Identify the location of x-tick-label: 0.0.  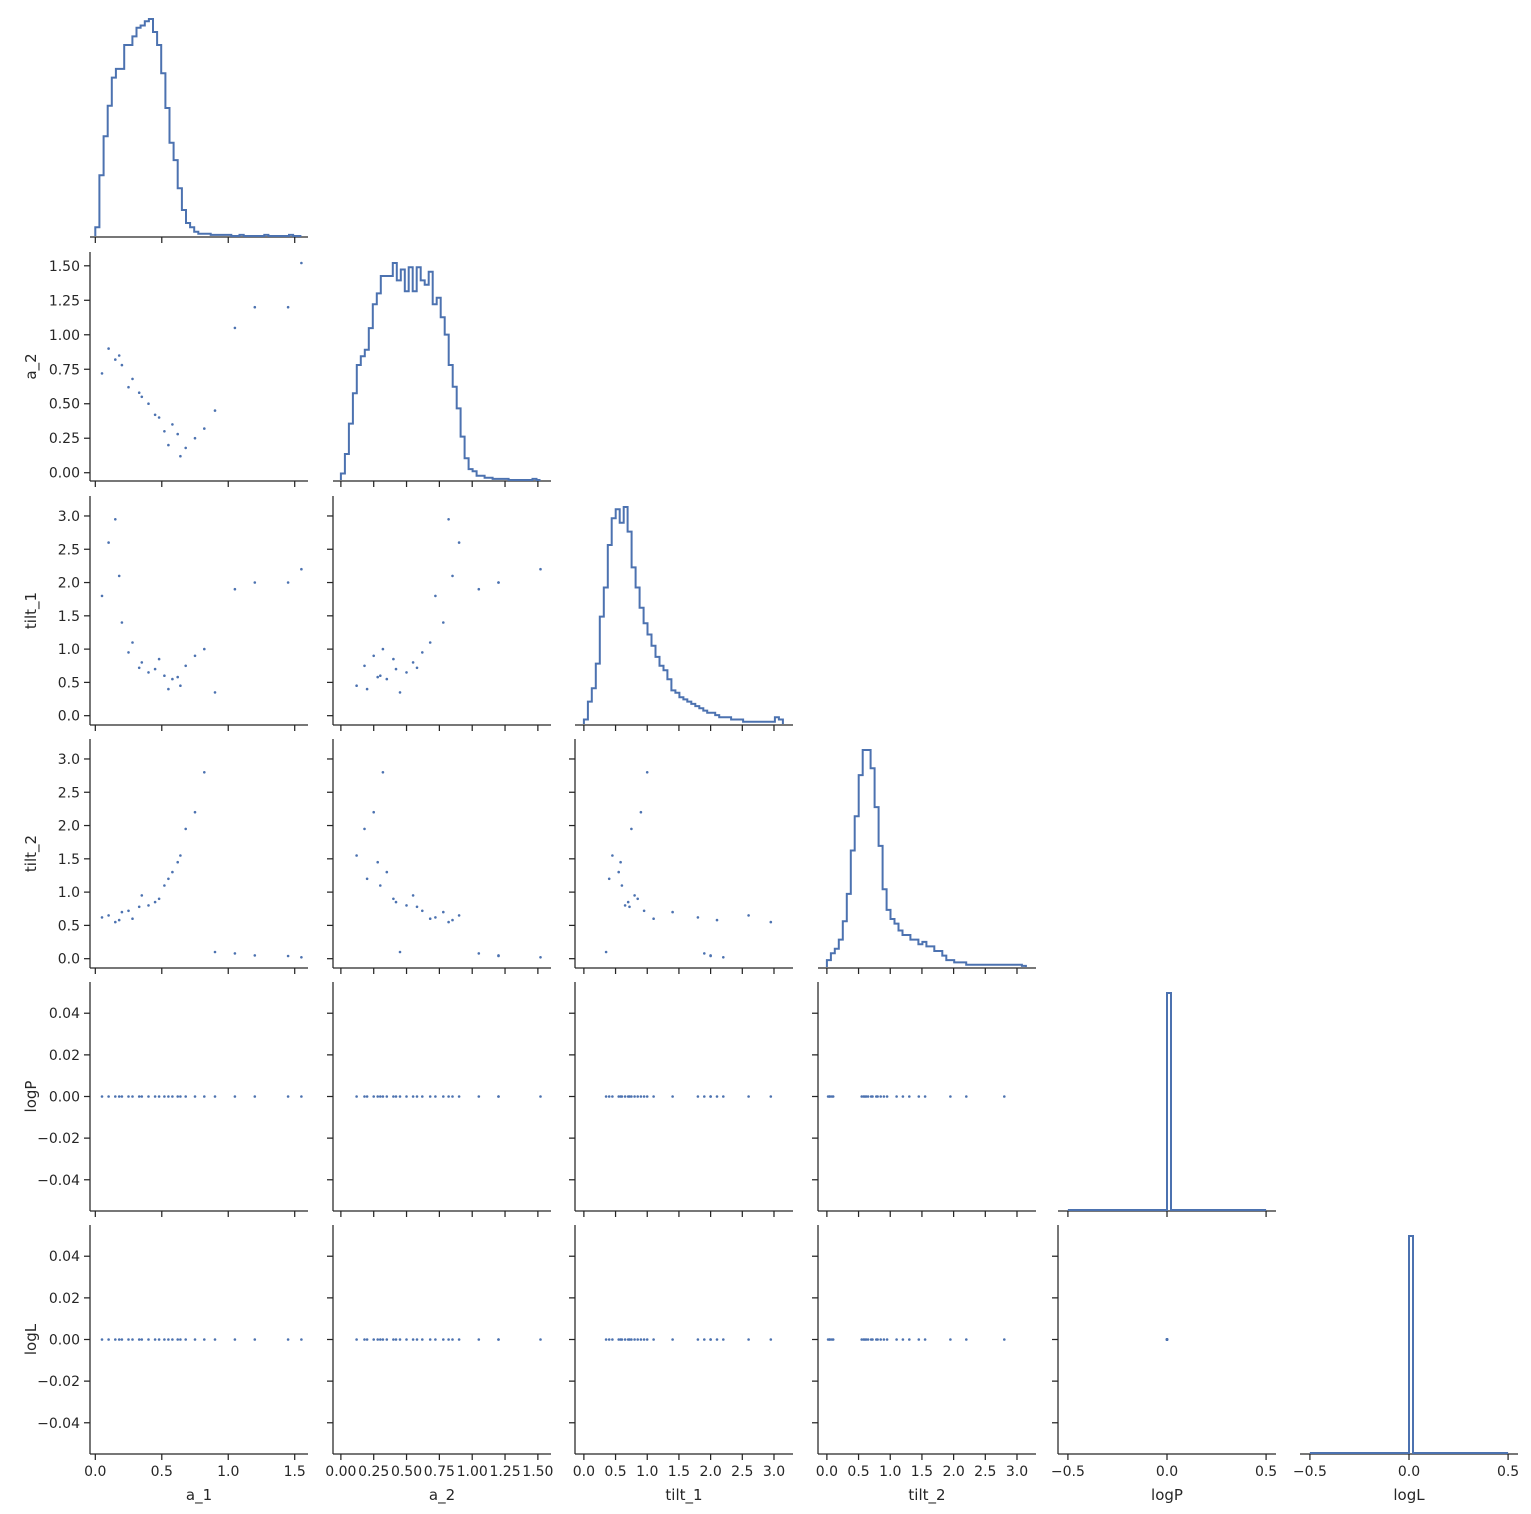
(1167, 1472).